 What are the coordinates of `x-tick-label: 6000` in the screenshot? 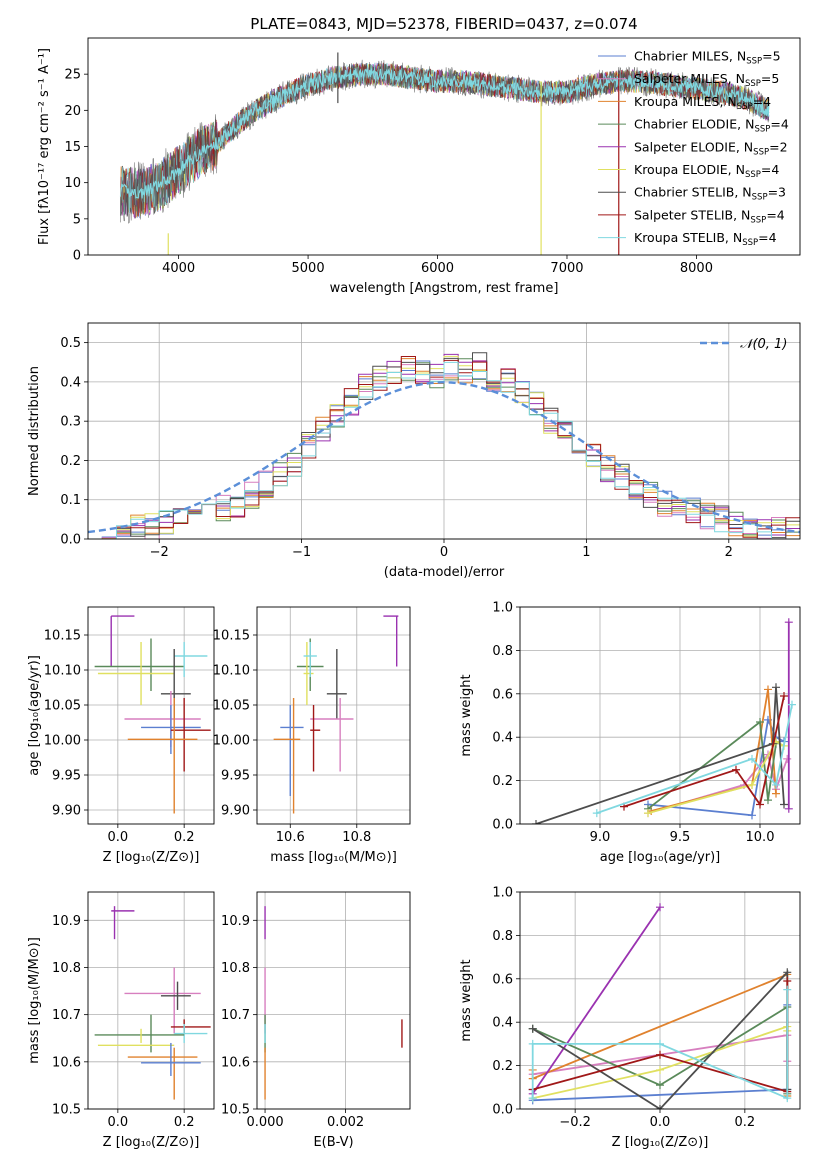 It's located at (437, 268).